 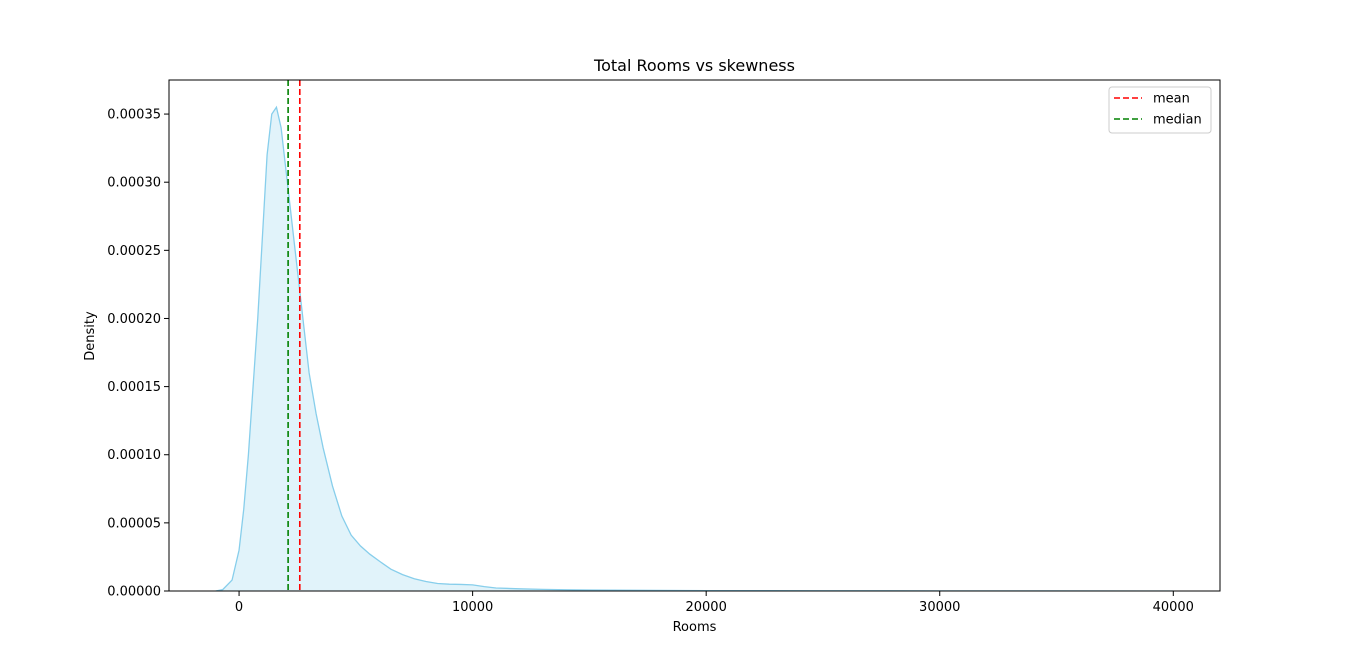 I want to click on x-tick-label: 10000, so click(x=472, y=607).